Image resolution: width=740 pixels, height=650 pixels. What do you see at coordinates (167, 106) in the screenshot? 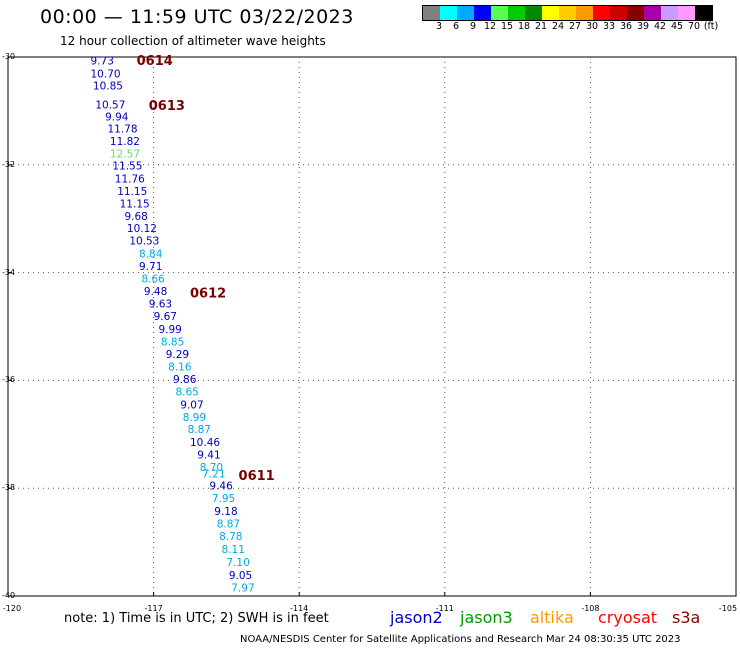
I see `pass-time-label: 0613` at bounding box center [167, 106].